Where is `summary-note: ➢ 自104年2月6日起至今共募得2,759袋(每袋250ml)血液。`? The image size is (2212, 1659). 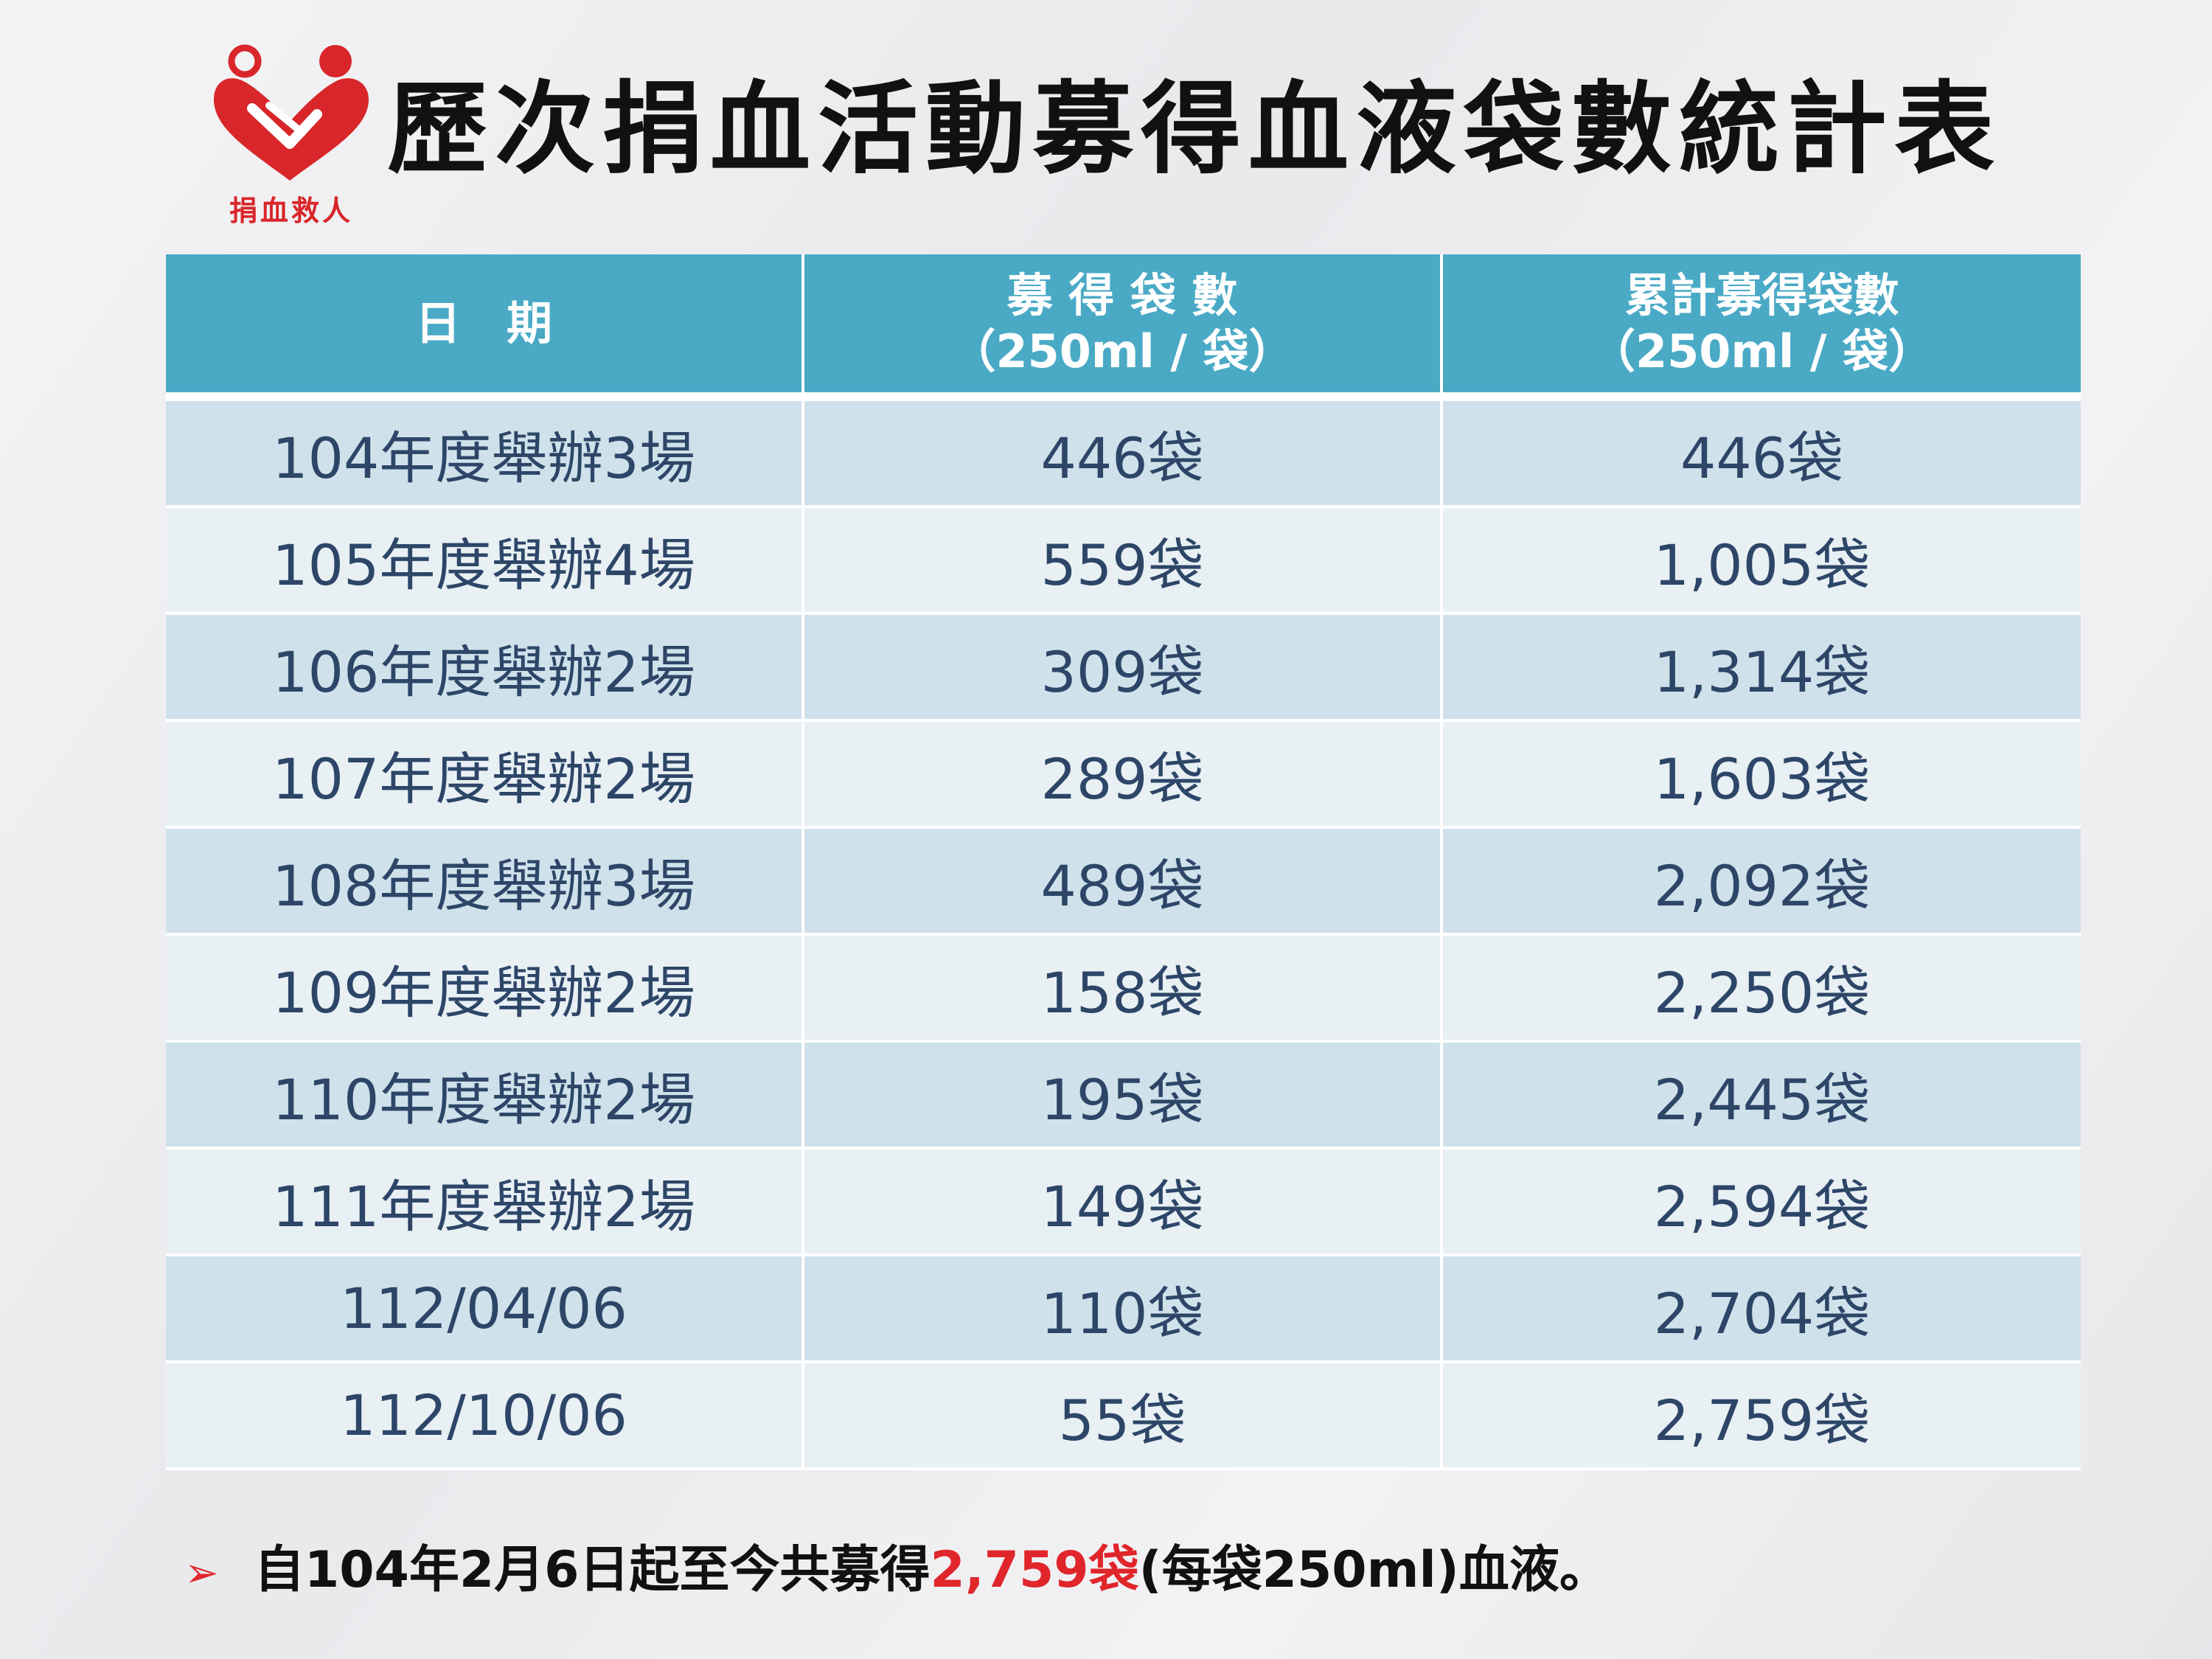 summary-note: ➢ 自104年2月6日起至今共募得2,759袋(每袋250ml)血液。 is located at coordinates (897, 1572).